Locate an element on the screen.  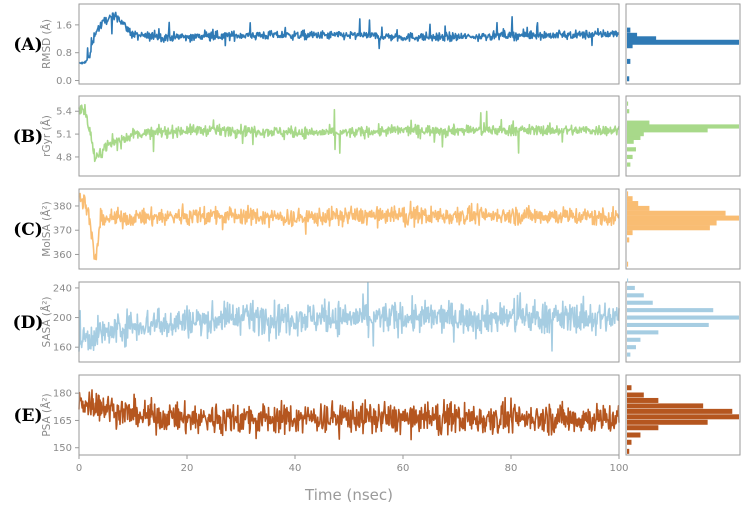
y-axis-label: PSA (Å²) is located at coordinates (46, 414).